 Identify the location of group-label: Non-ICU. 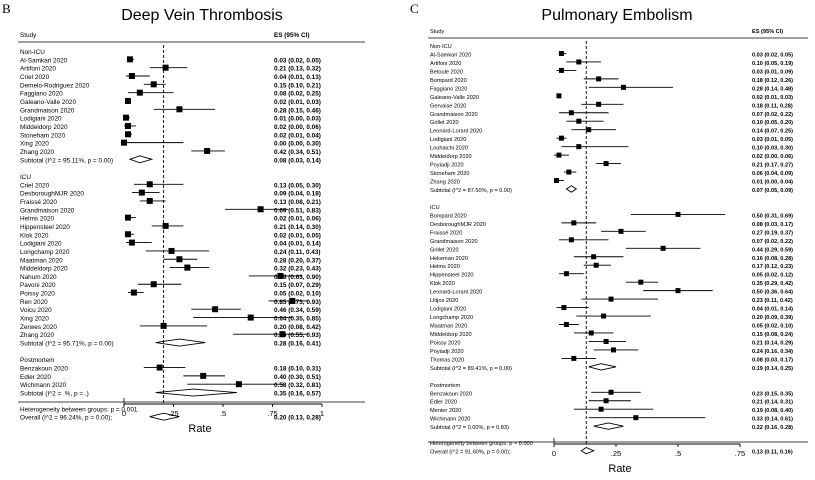
(441, 47).